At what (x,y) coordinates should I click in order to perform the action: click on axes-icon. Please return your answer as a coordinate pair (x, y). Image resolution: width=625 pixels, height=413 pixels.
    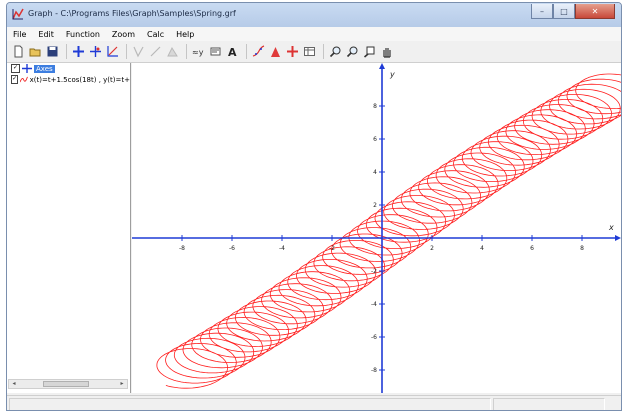
    Looking at the image, I should click on (27, 68).